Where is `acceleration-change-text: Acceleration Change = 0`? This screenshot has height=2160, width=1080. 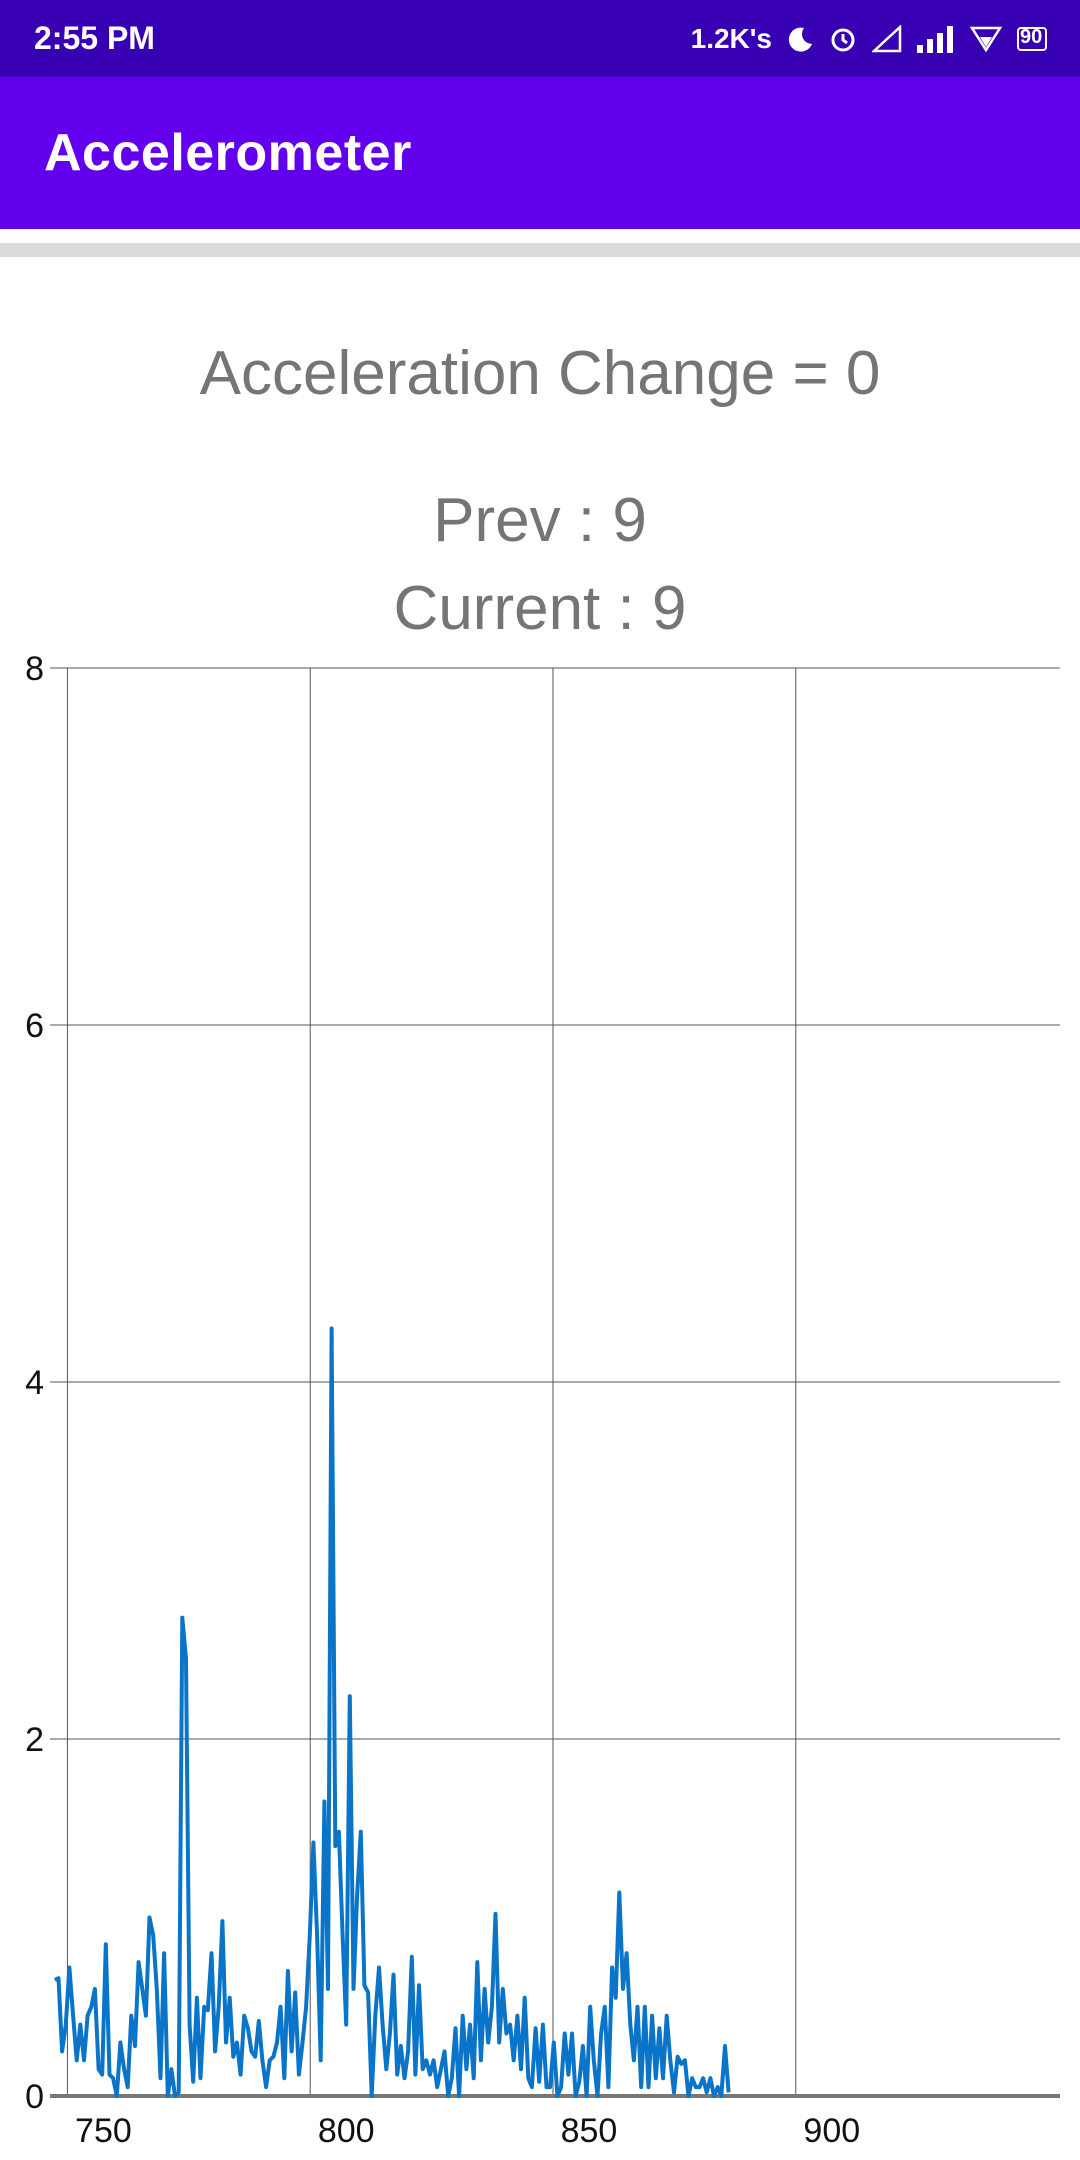
acceleration-change-text: Acceleration Change = 0 is located at coordinates (540, 373).